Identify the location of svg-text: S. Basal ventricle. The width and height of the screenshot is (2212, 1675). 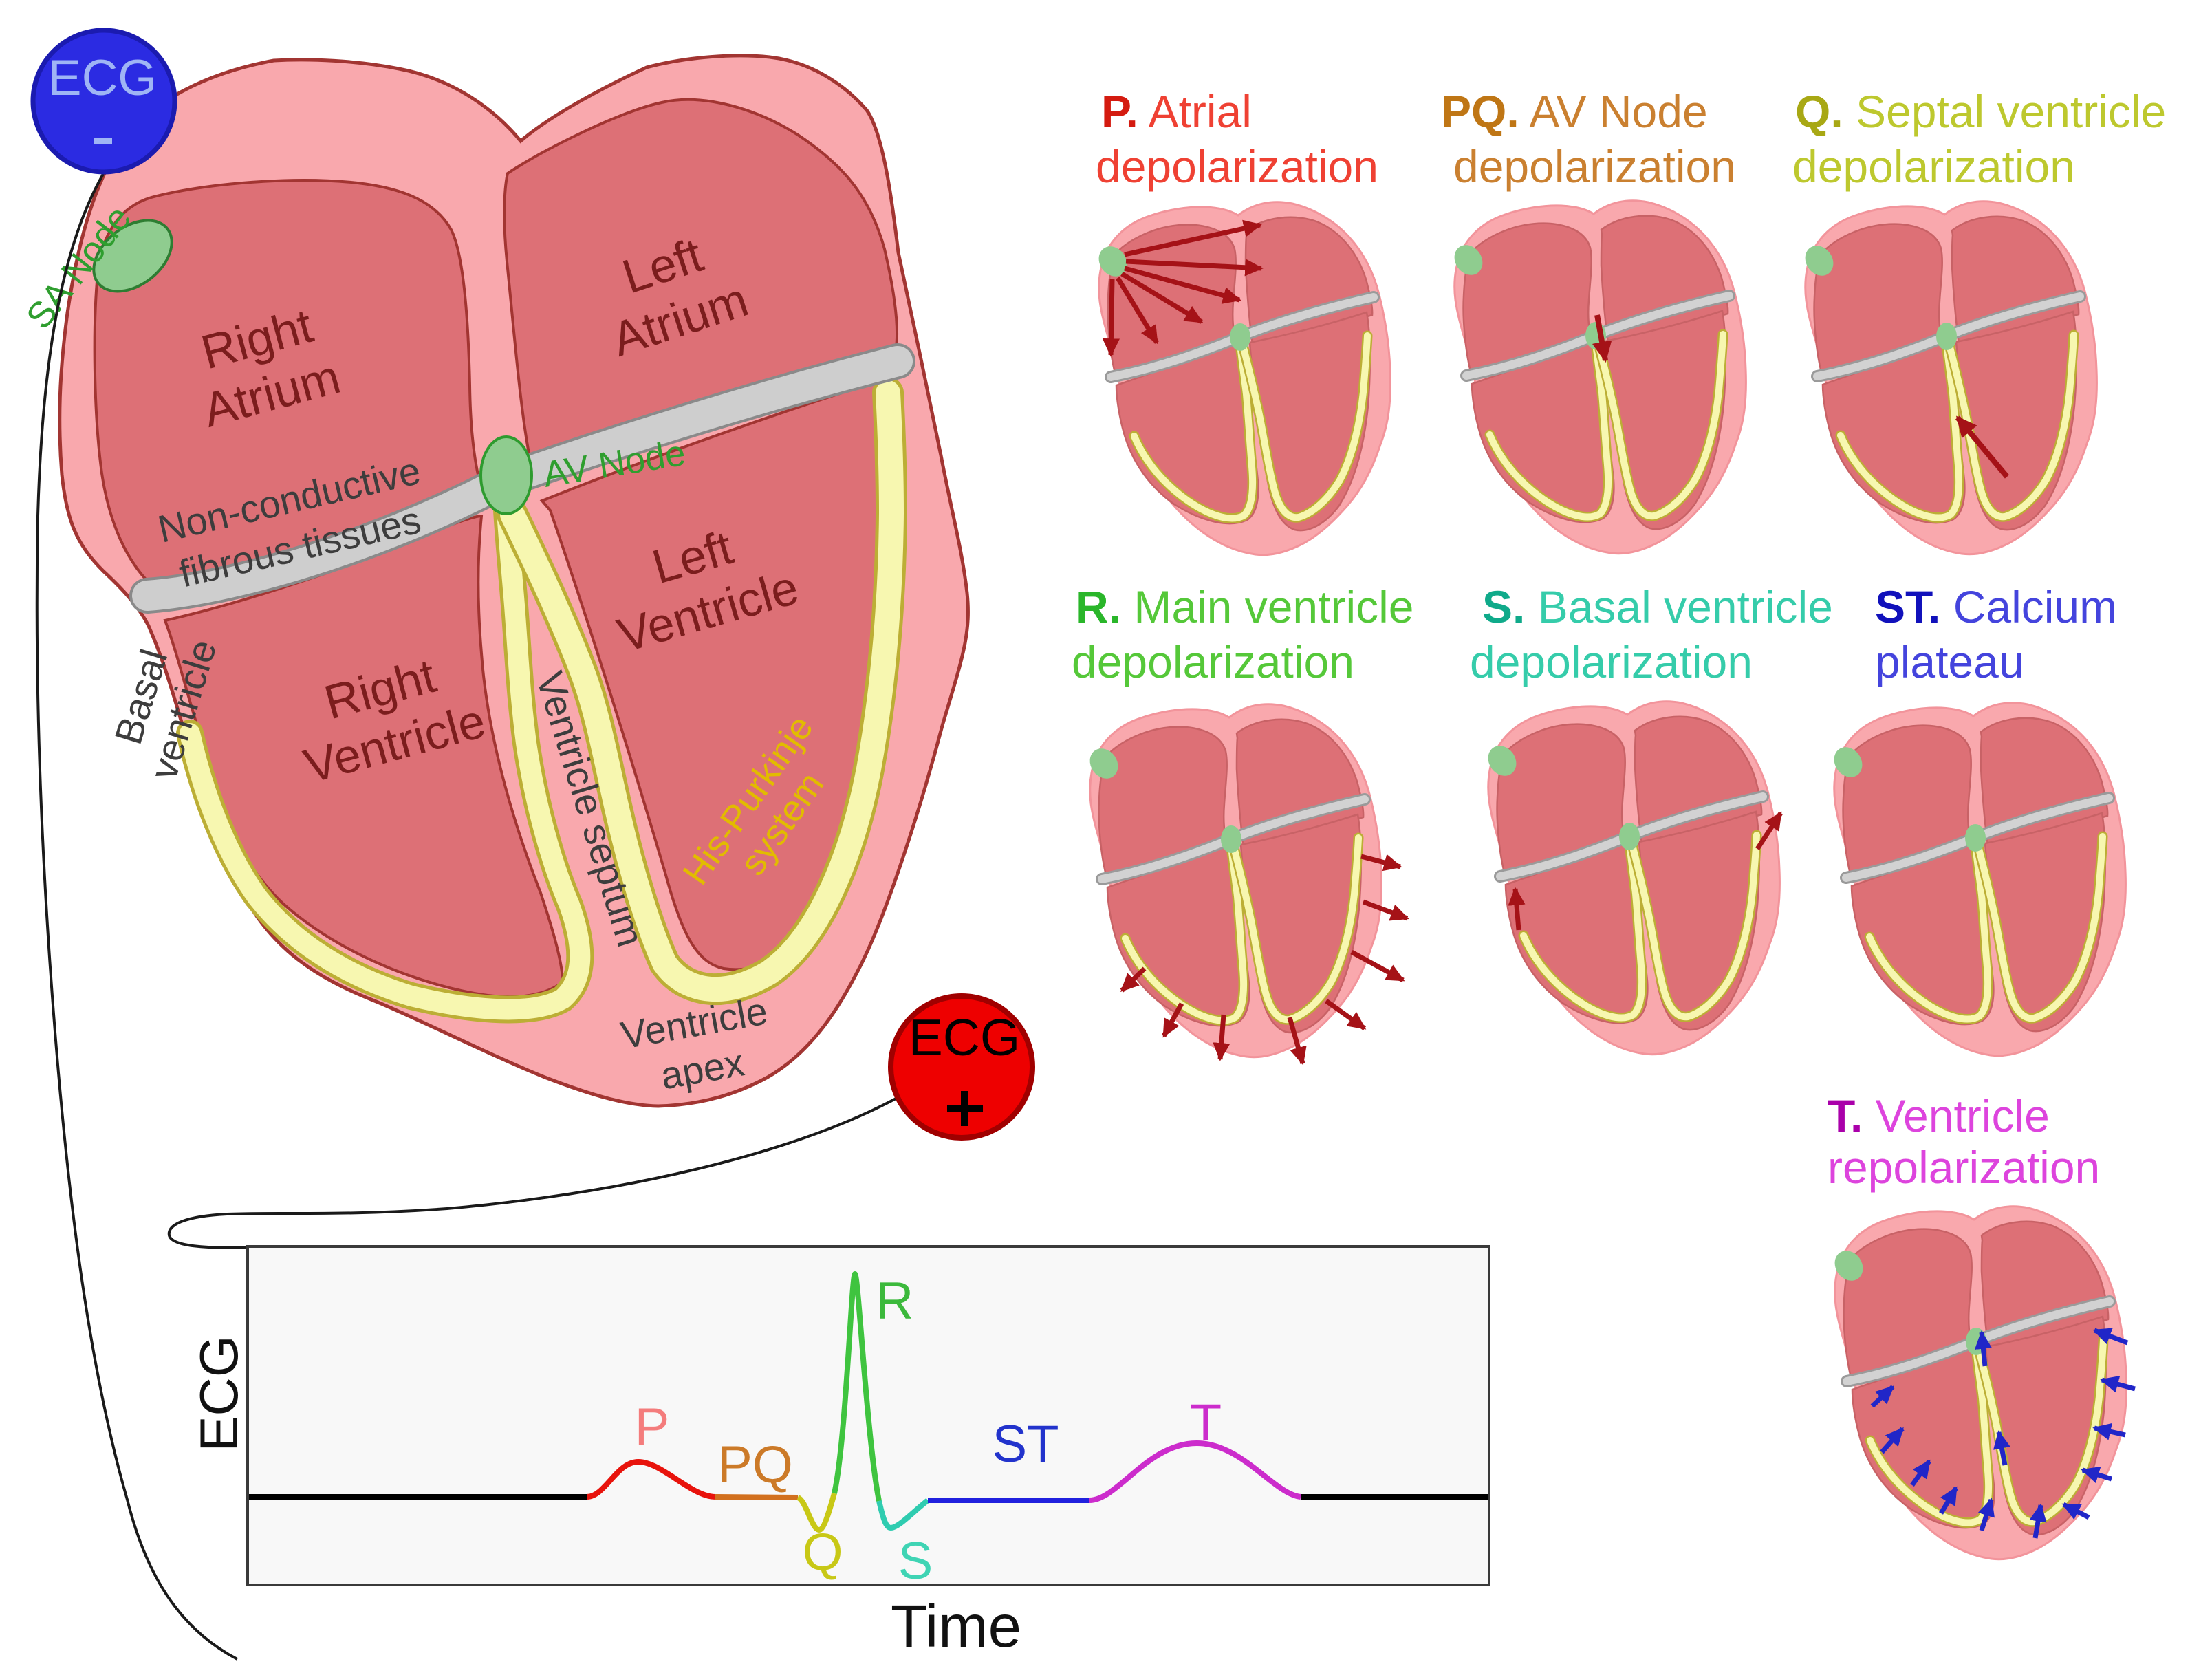
(1657, 606).